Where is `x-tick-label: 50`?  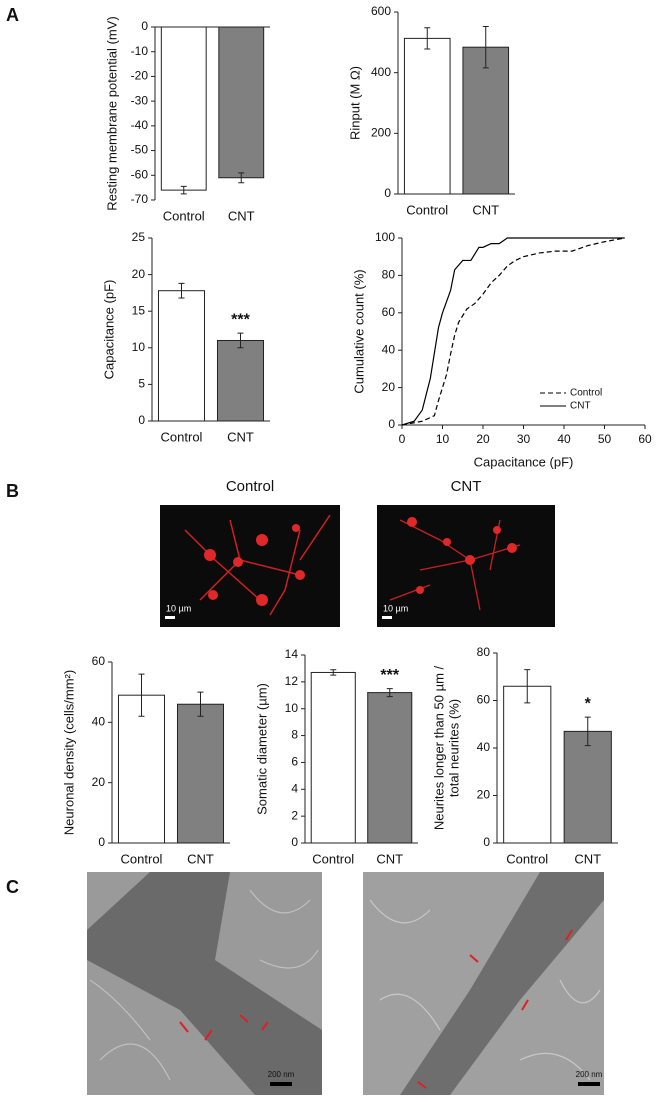
x-tick-label: 50 is located at coordinates (605, 439).